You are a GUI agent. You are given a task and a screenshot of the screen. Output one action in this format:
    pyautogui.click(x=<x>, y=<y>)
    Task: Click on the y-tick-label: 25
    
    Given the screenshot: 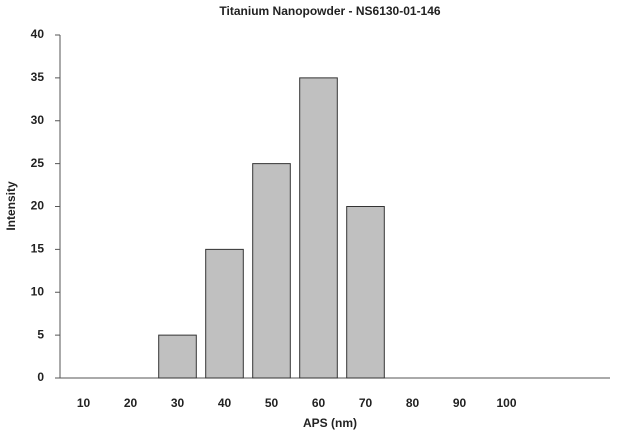 What is the action you would take?
    pyautogui.click(x=38, y=163)
    